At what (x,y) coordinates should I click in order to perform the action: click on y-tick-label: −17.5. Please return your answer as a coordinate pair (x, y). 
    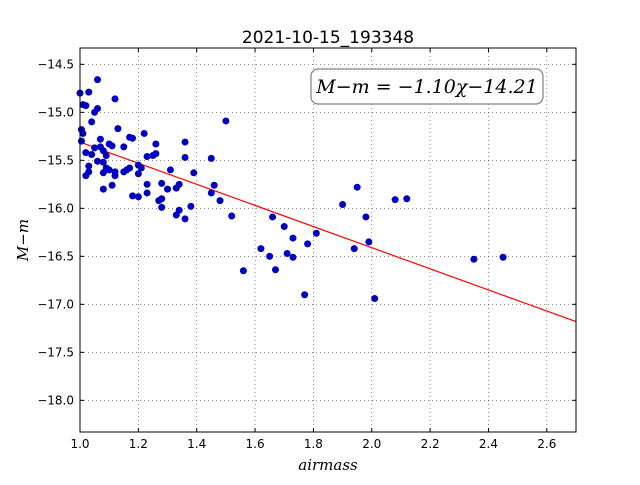
    Looking at the image, I should click on (55, 352).